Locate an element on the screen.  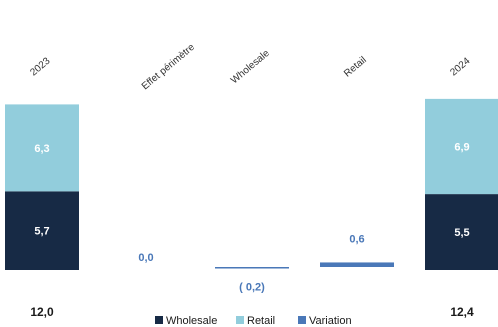
legend-label: Variation is located at coordinates (330, 321).